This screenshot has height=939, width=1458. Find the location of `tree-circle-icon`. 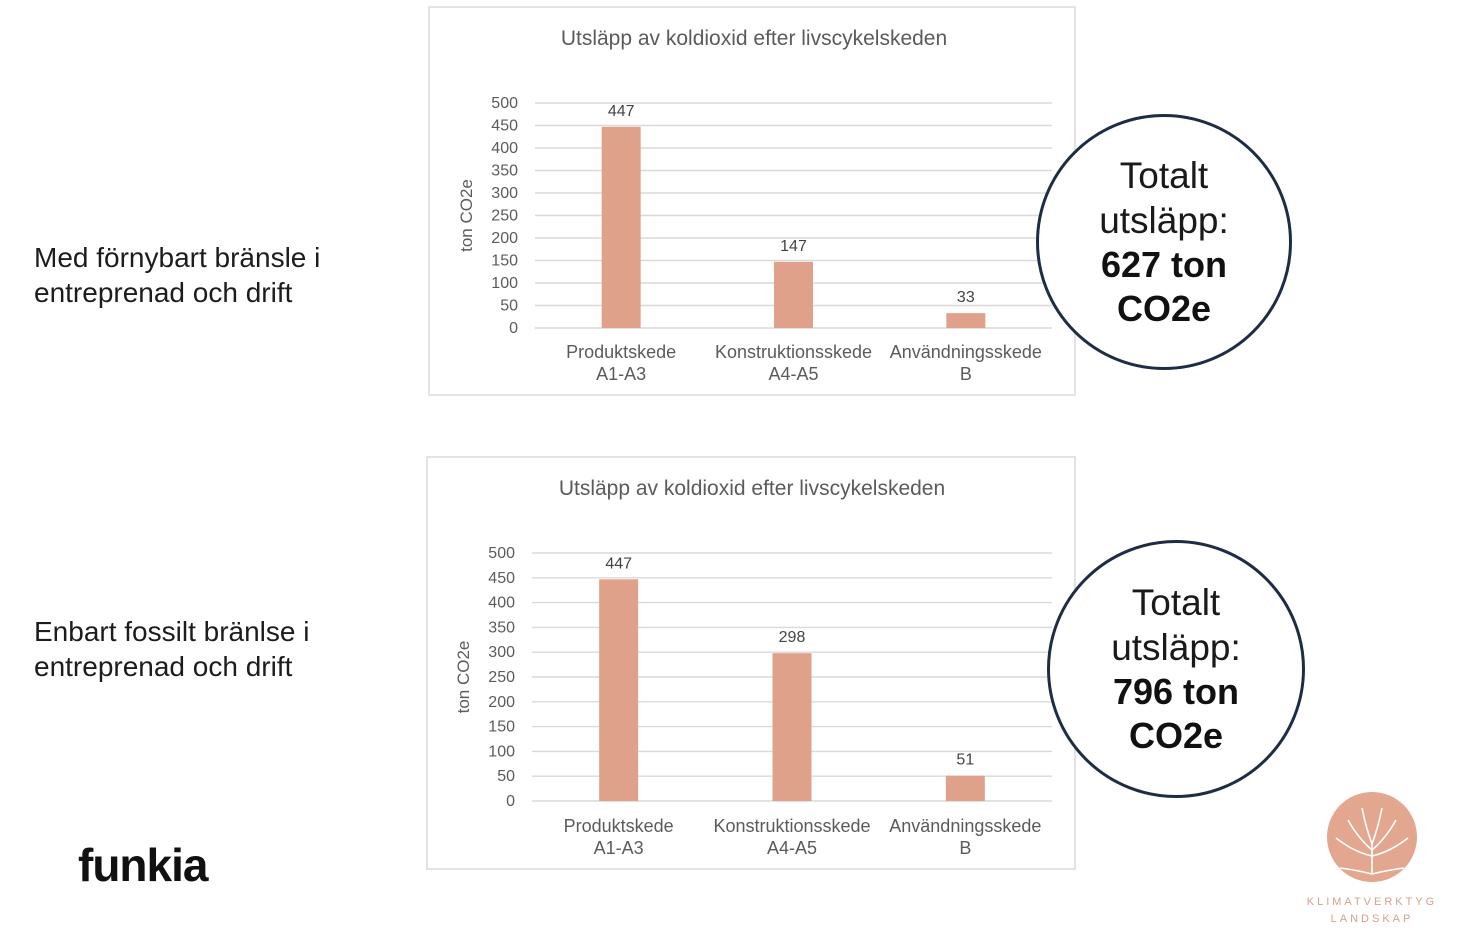

tree-circle-icon is located at coordinates (1372, 837).